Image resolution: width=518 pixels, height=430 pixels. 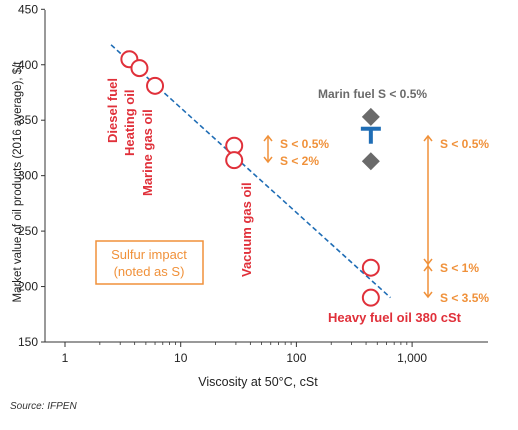 What do you see at coordinates (244, 353) in the screenshot?
I see `x-ticks: 1 10 100 1,000` at bounding box center [244, 353].